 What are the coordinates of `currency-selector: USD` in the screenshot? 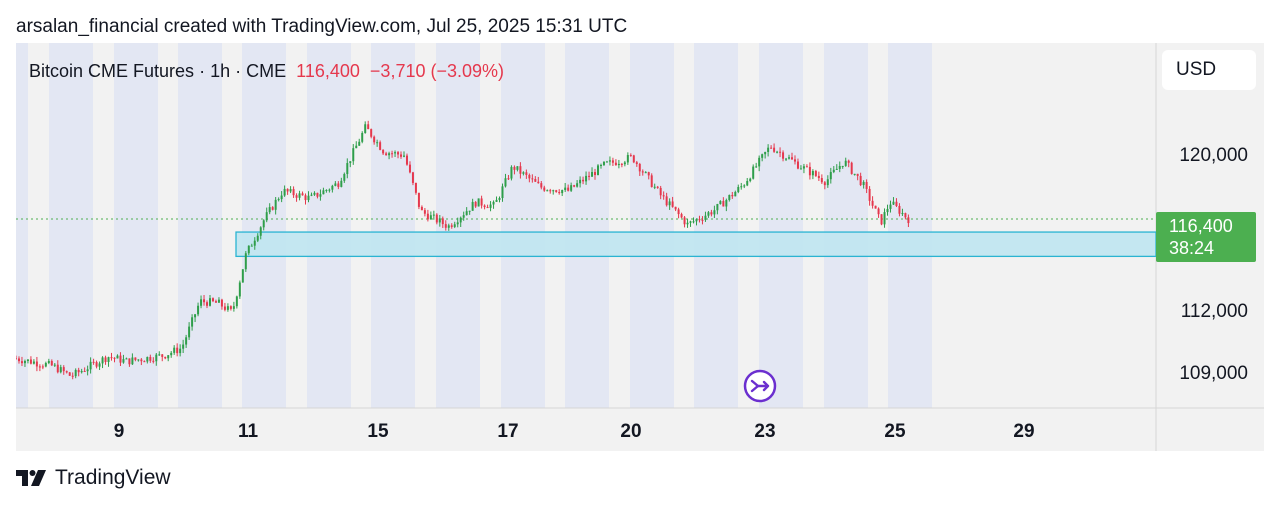 It's located at (1209, 70).